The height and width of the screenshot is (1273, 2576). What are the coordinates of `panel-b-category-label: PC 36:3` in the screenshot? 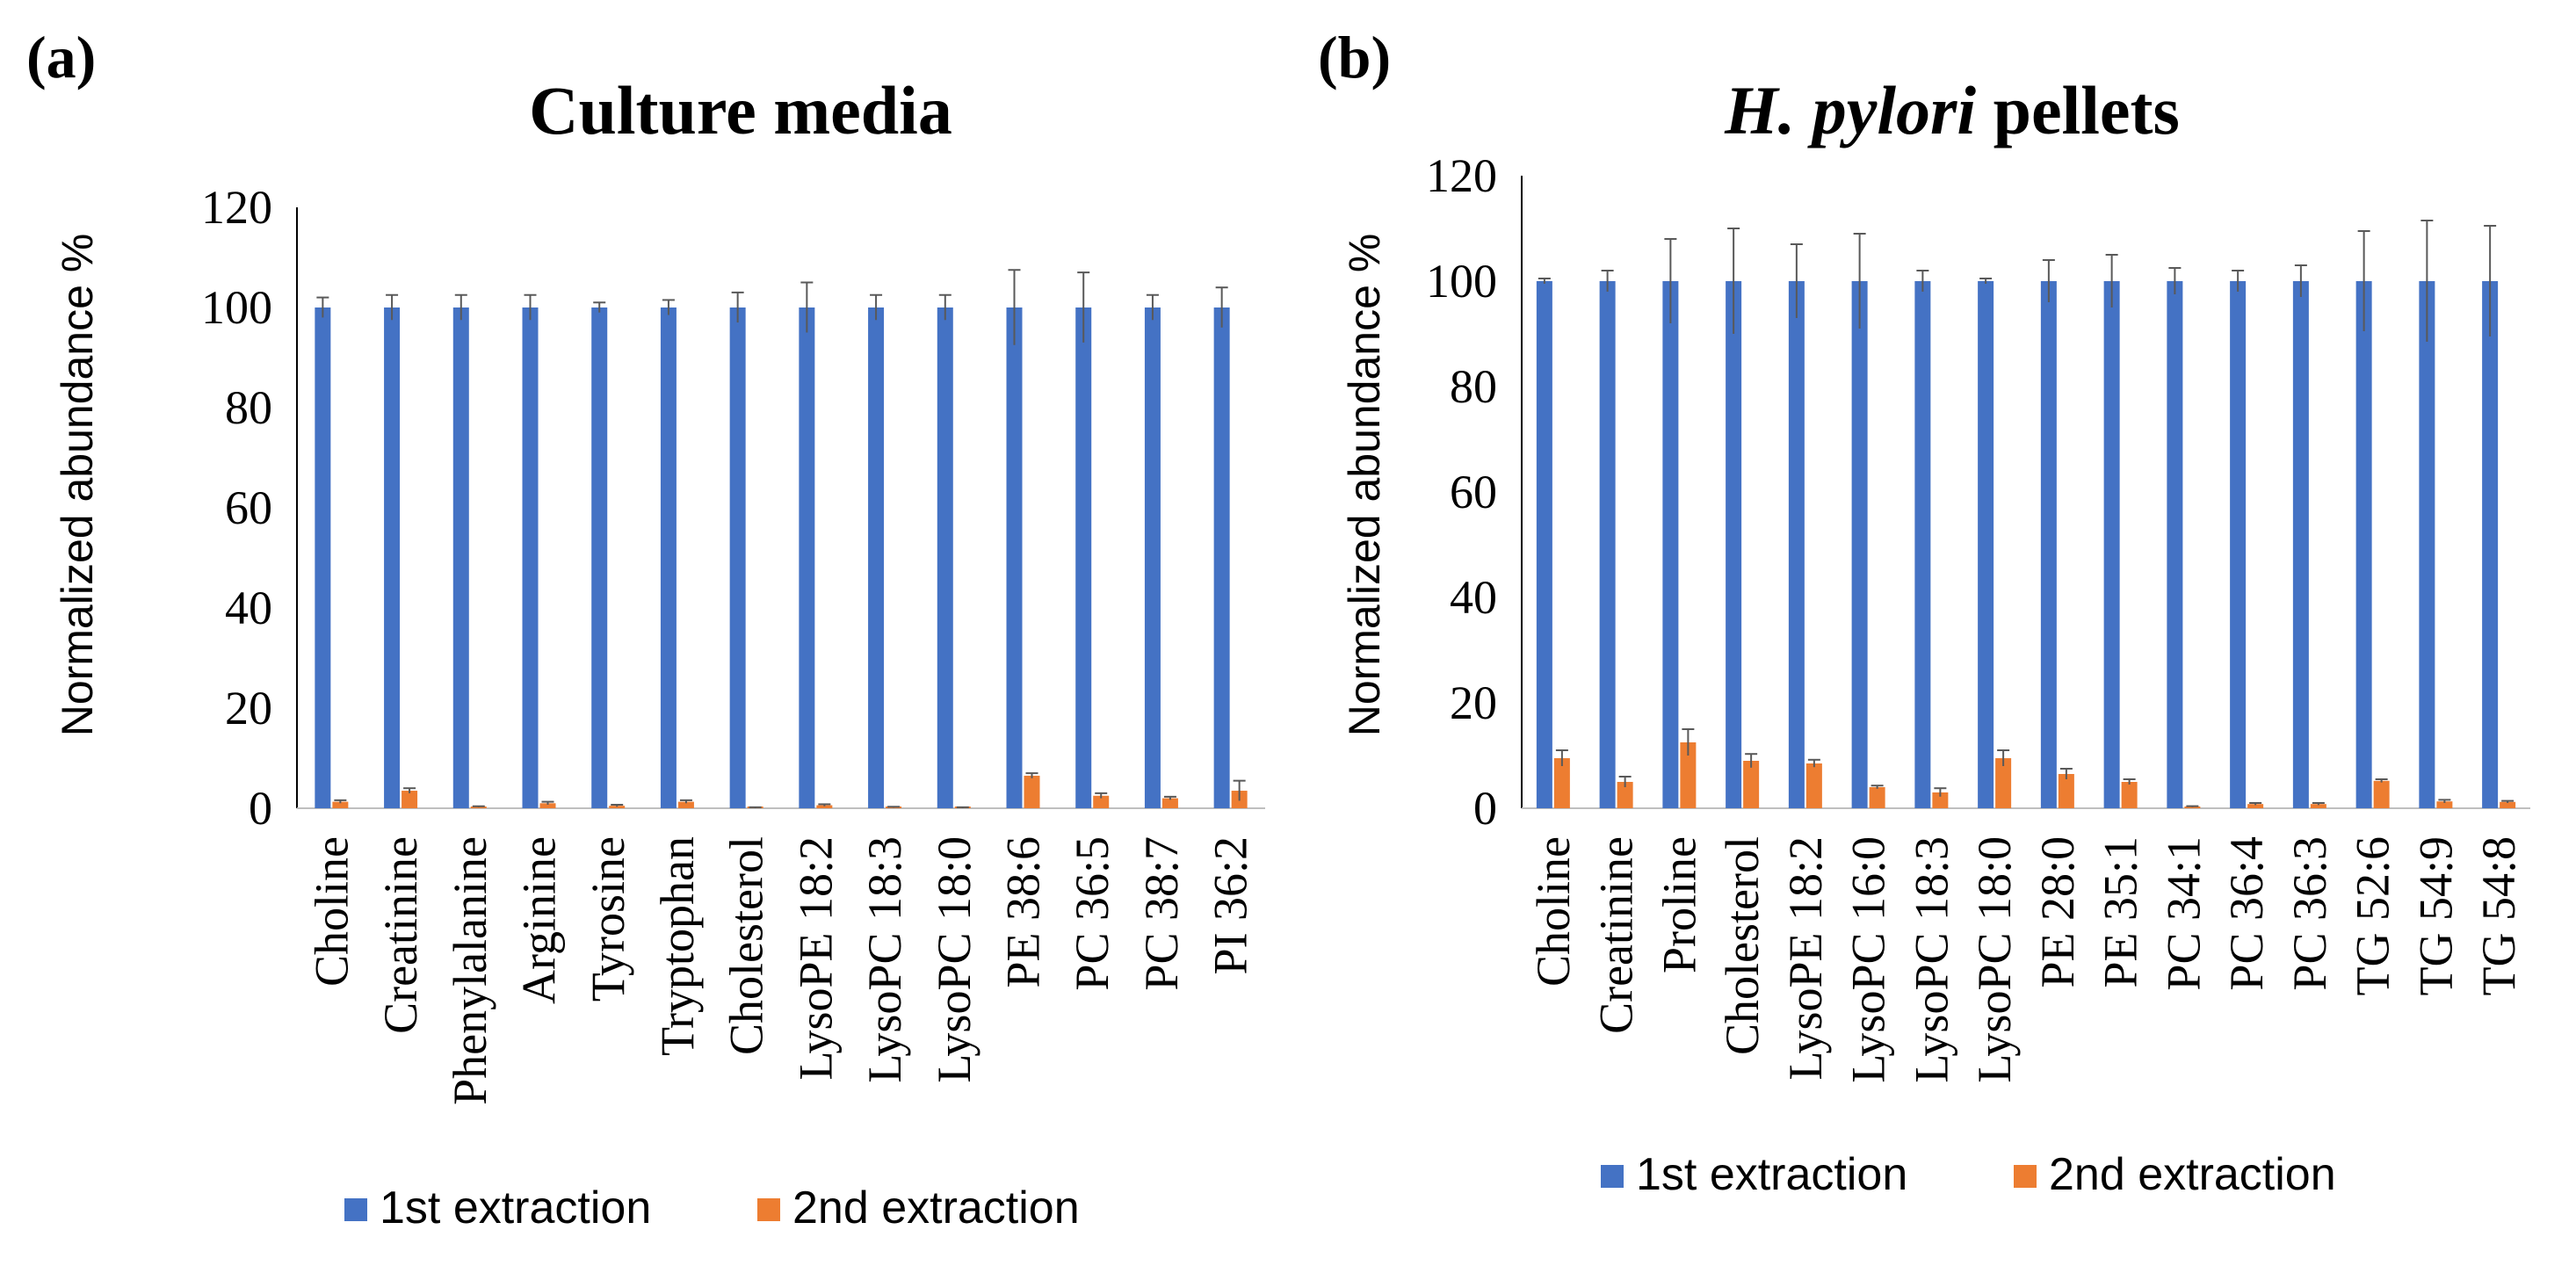 It's located at (2309, 913).